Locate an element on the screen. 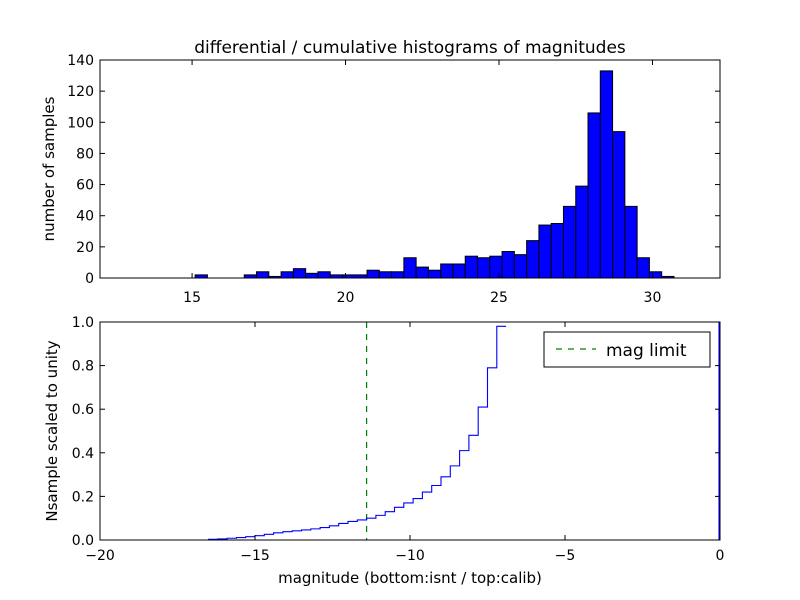  top-y-tick-label-4: 80 is located at coordinates (85, 154).